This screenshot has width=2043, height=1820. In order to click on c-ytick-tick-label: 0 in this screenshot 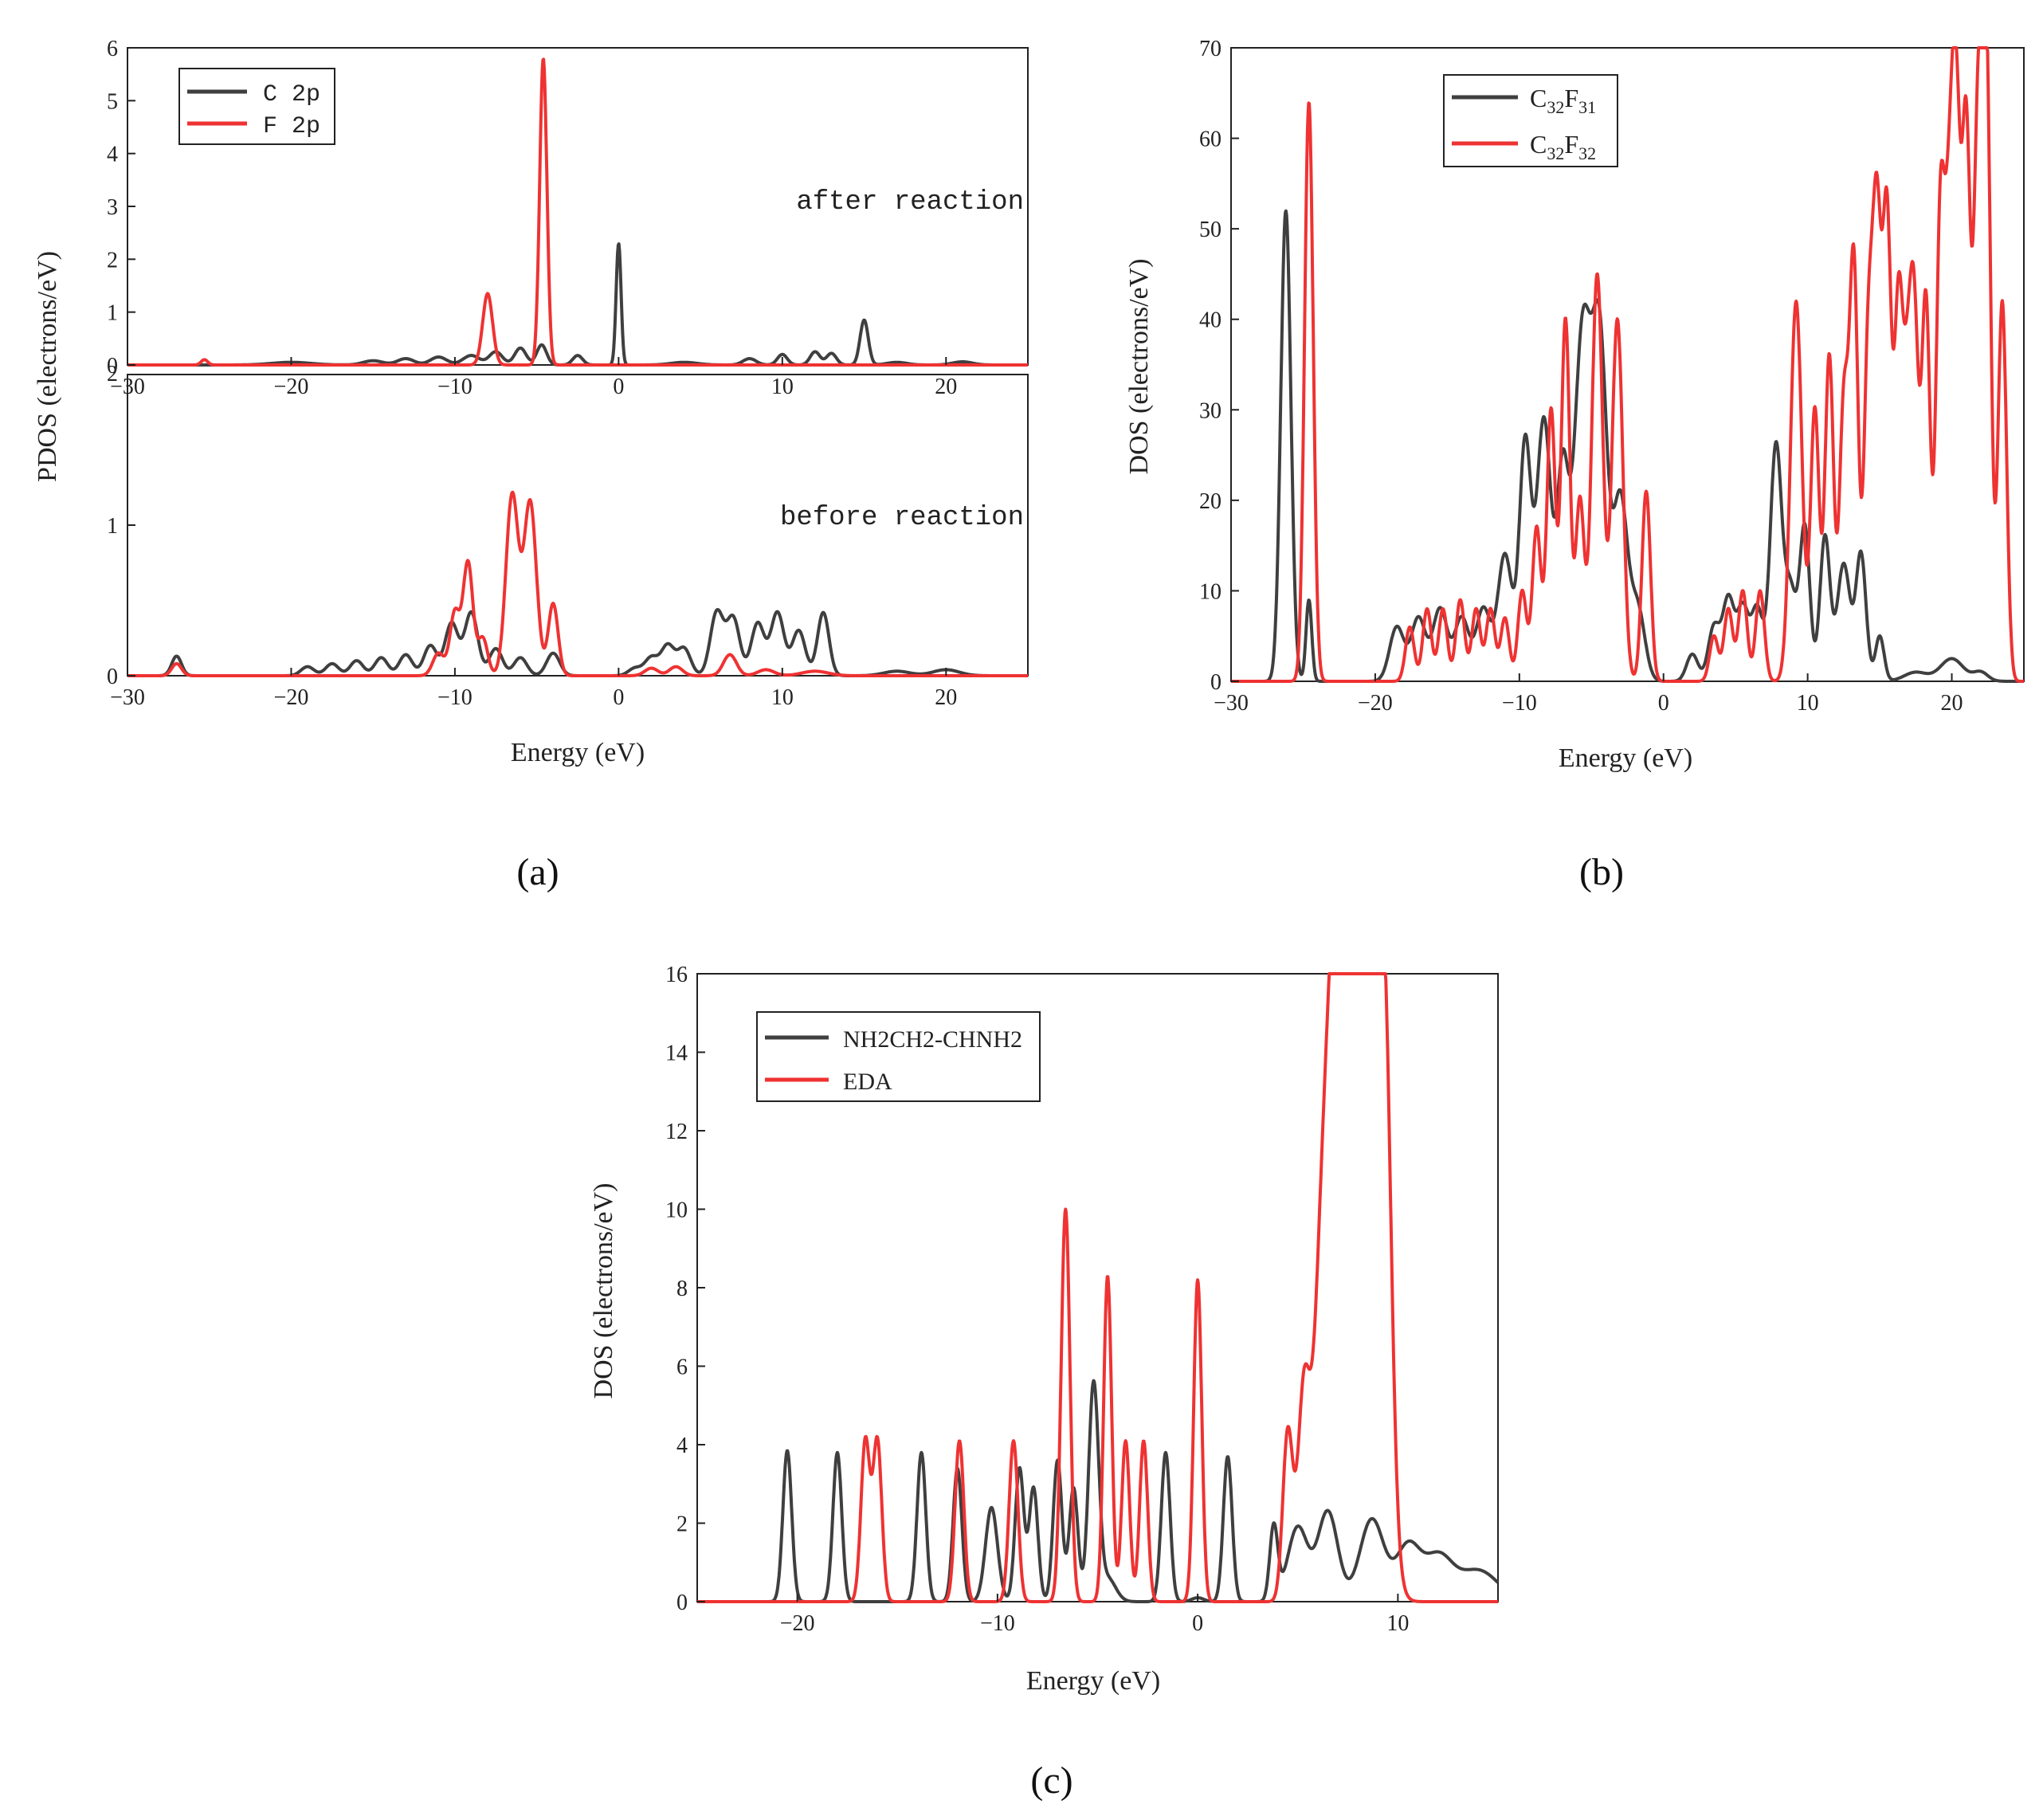, I will do `click(682, 1603)`.